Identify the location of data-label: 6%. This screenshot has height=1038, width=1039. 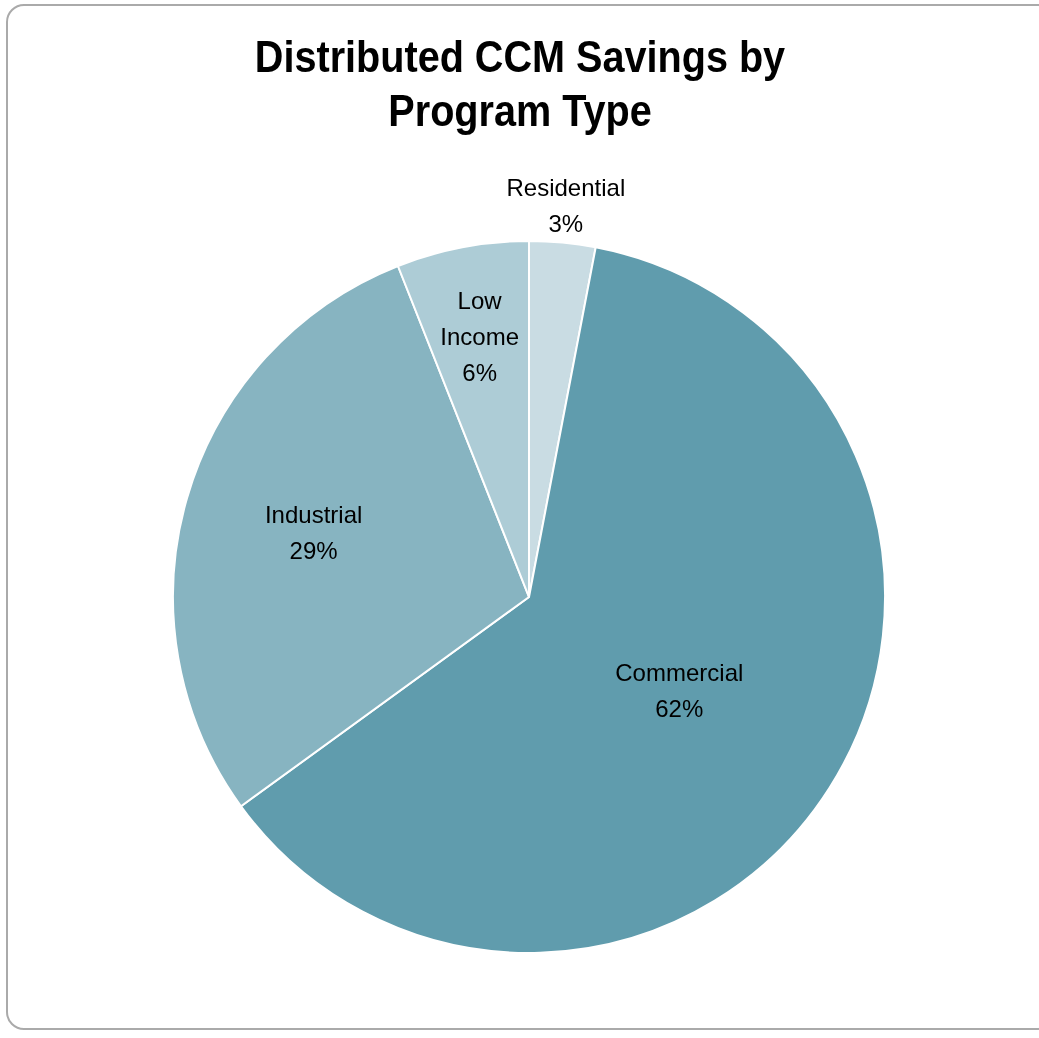
(479, 372).